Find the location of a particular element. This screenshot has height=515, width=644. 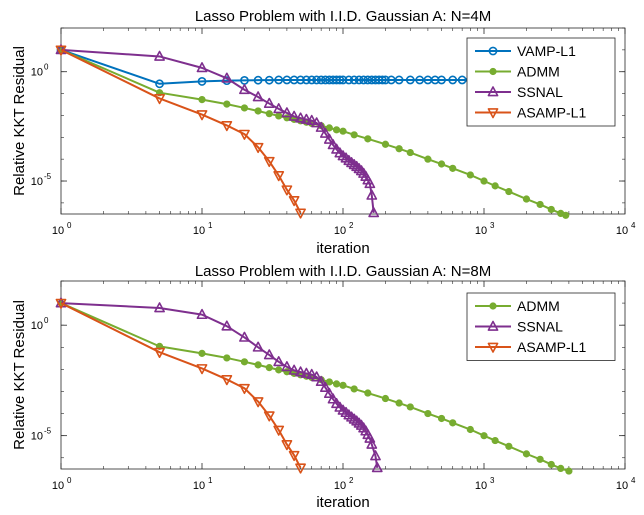

legend-label: ADMM is located at coordinates (538, 72).